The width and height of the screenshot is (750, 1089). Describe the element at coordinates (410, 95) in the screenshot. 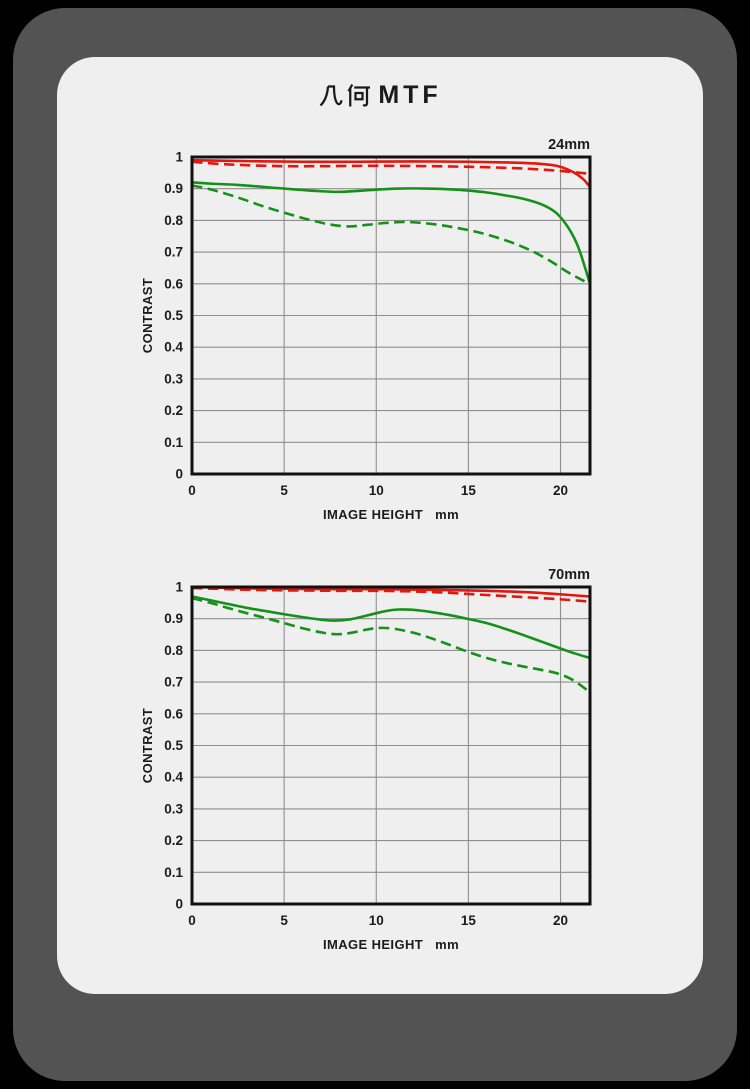

I see `page-title-latin: MTF` at that location.